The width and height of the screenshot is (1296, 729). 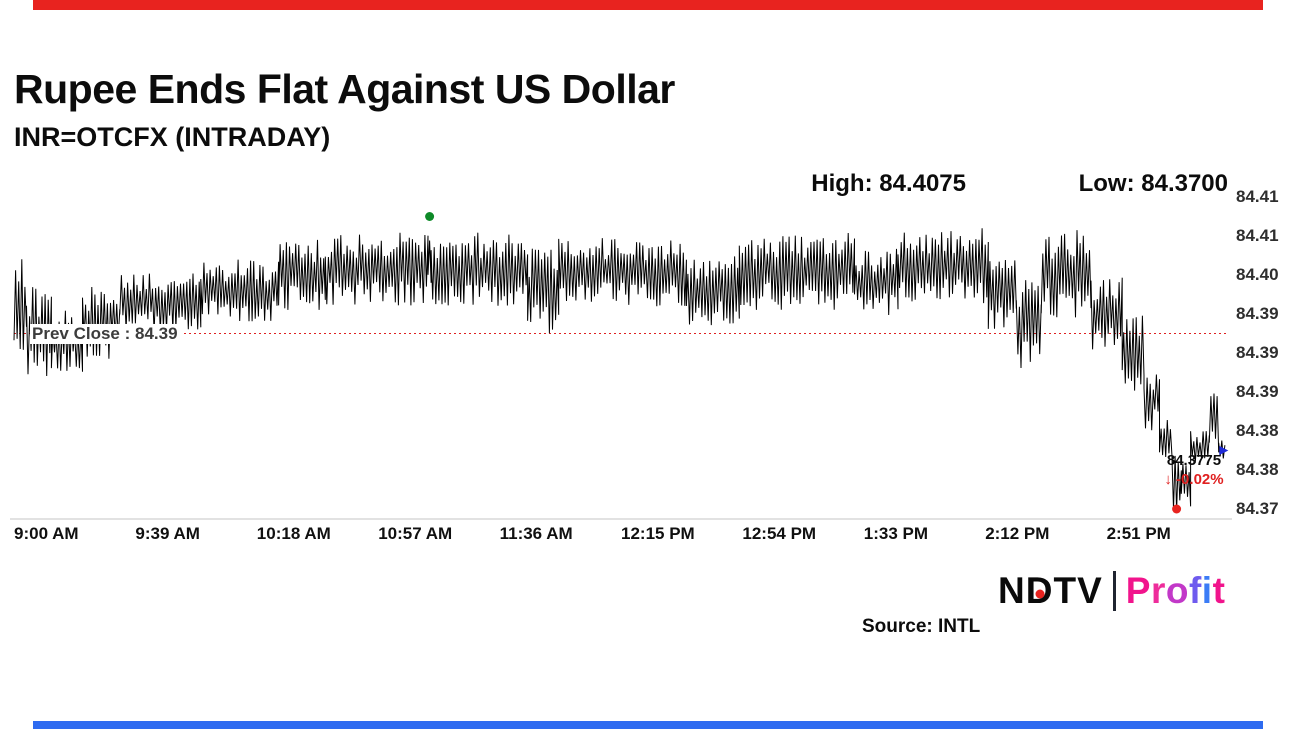 I want to click on low-point-marker, so click(x=1177, y=509).